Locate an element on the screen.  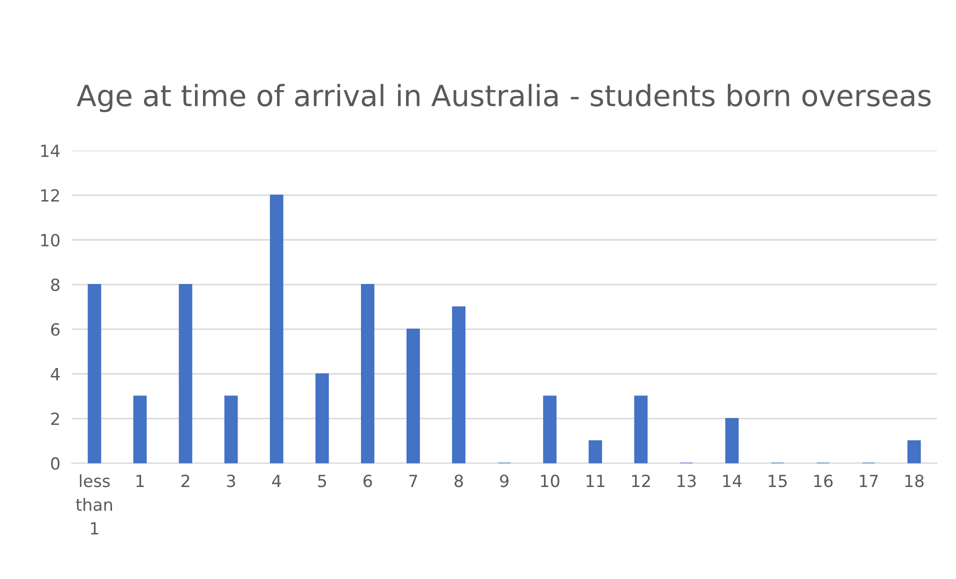
x-tick-label: 2 is located at coordinates (185, 480).